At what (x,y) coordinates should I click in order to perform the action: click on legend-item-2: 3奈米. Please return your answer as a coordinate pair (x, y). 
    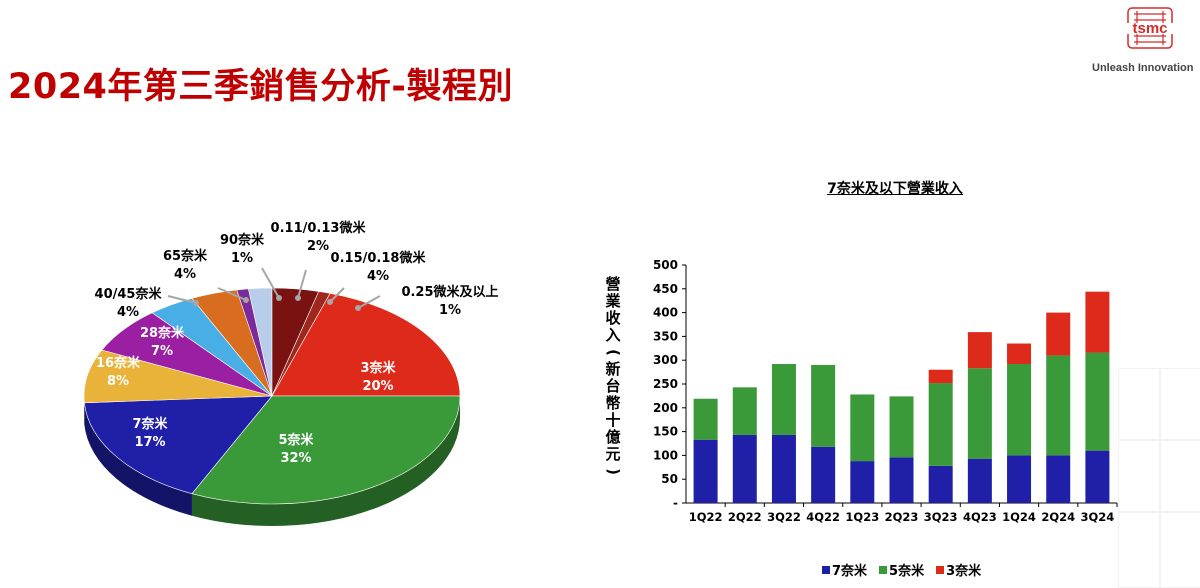
    Looking at the image, I should click on (958, 569).